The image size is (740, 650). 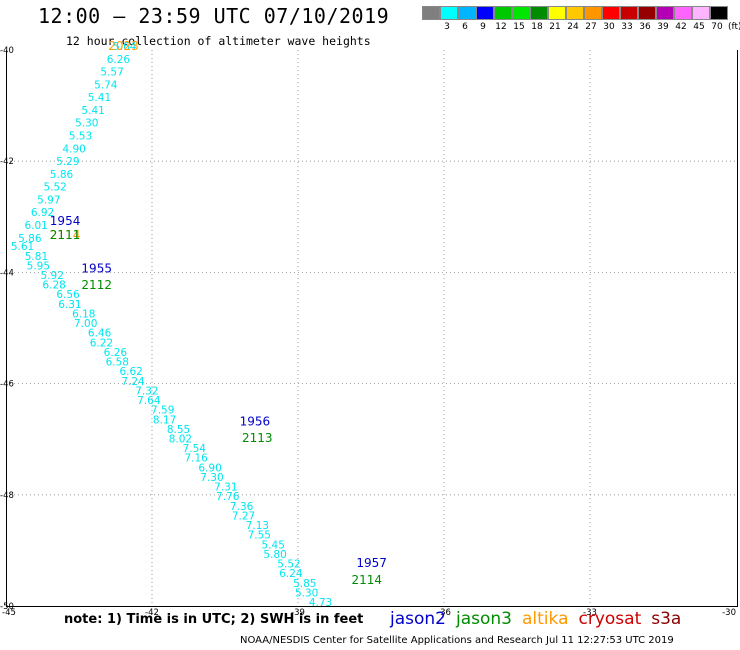 I want to click on lon-tick-label: -30, so click(x=729, y=613).